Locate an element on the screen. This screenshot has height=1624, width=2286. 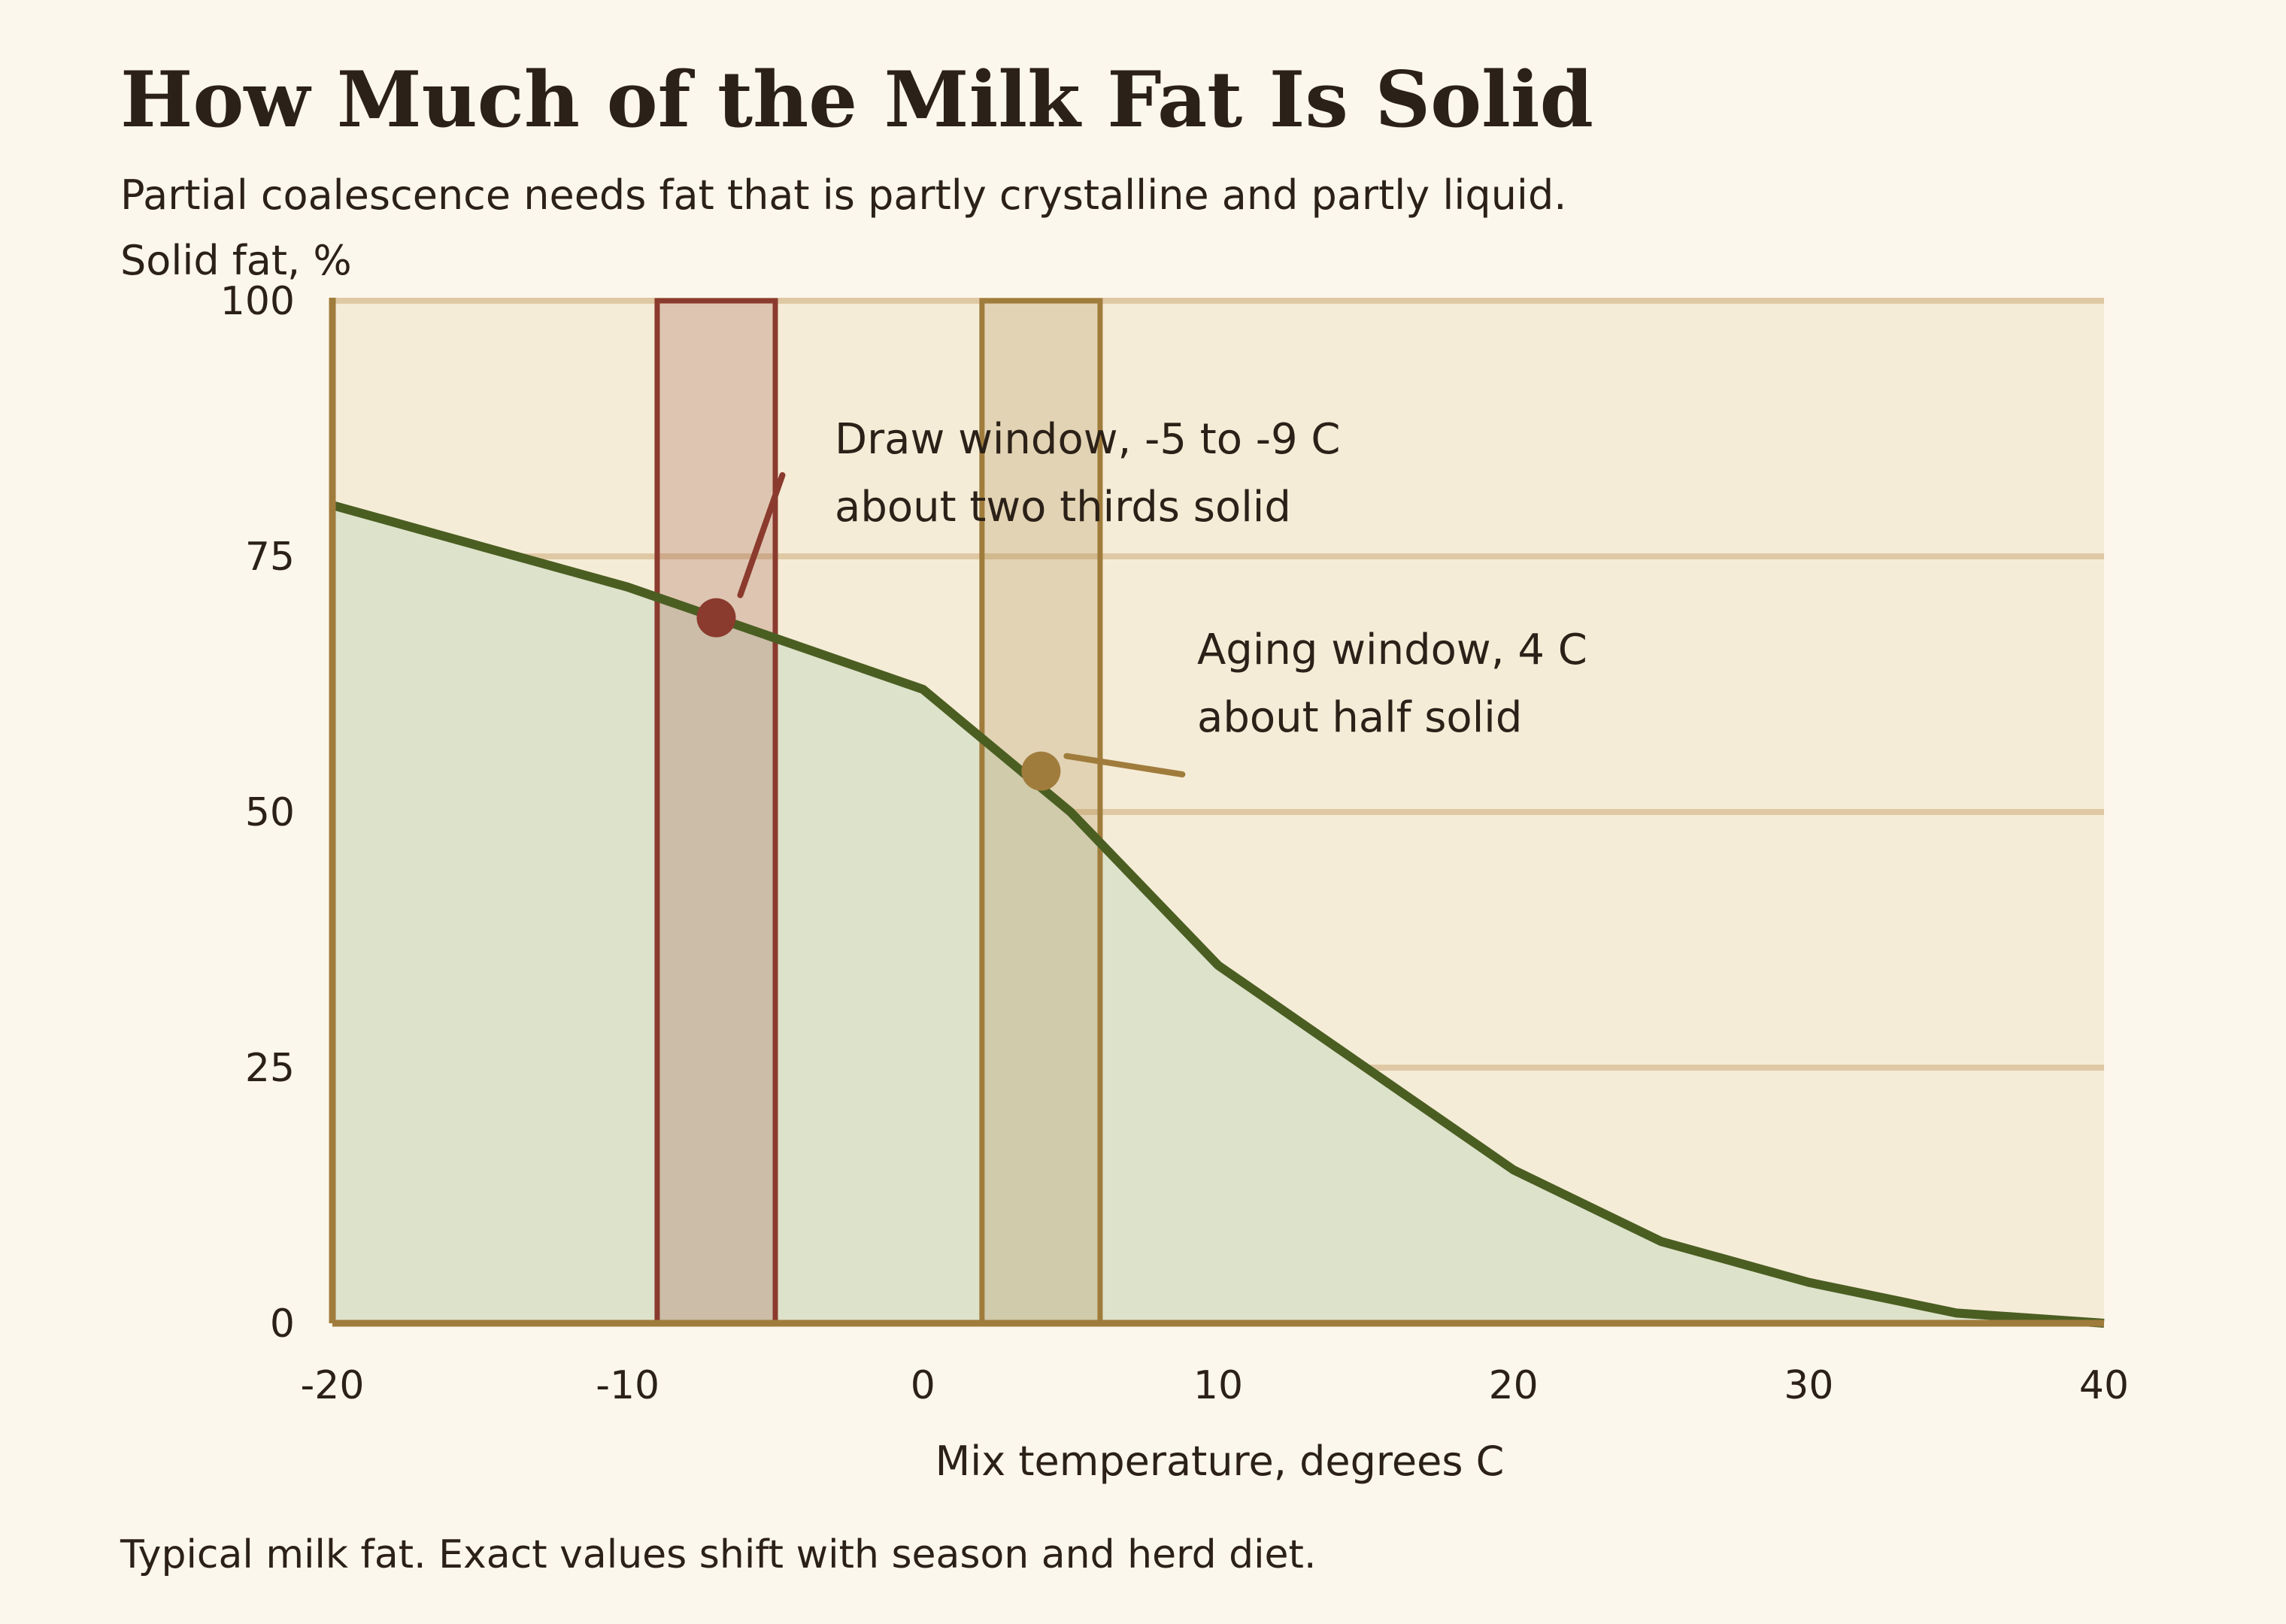
x-axis-label: Mix temperature, degrees C is located at coordinates (1220, 1461).